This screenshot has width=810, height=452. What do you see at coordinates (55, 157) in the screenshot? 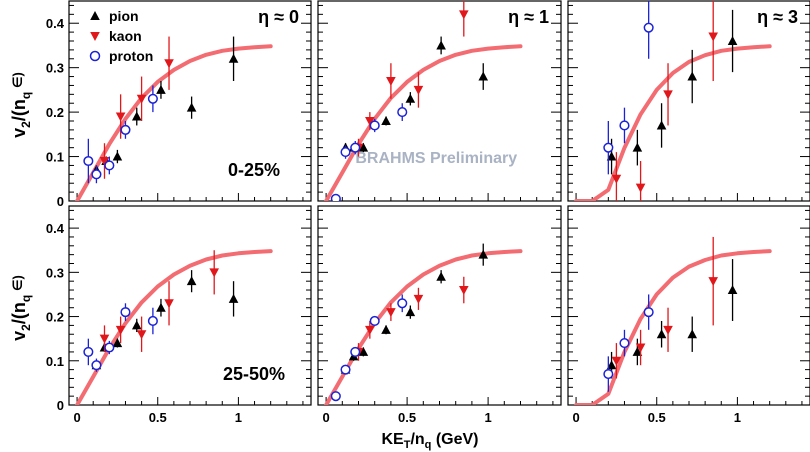
I see `y-tick-label: 0.1` at bounding box center [55, 157].